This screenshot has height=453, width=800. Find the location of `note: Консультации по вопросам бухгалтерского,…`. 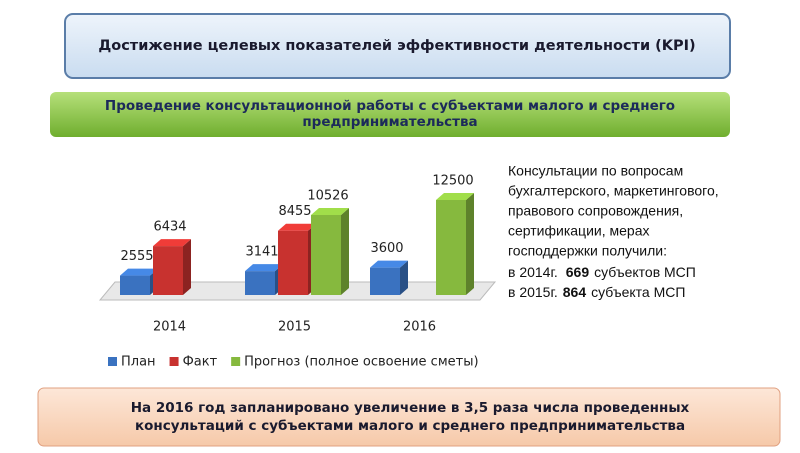

note: Консультации по вопросам бухгалтерского,… is located at coordinates (613, 231).